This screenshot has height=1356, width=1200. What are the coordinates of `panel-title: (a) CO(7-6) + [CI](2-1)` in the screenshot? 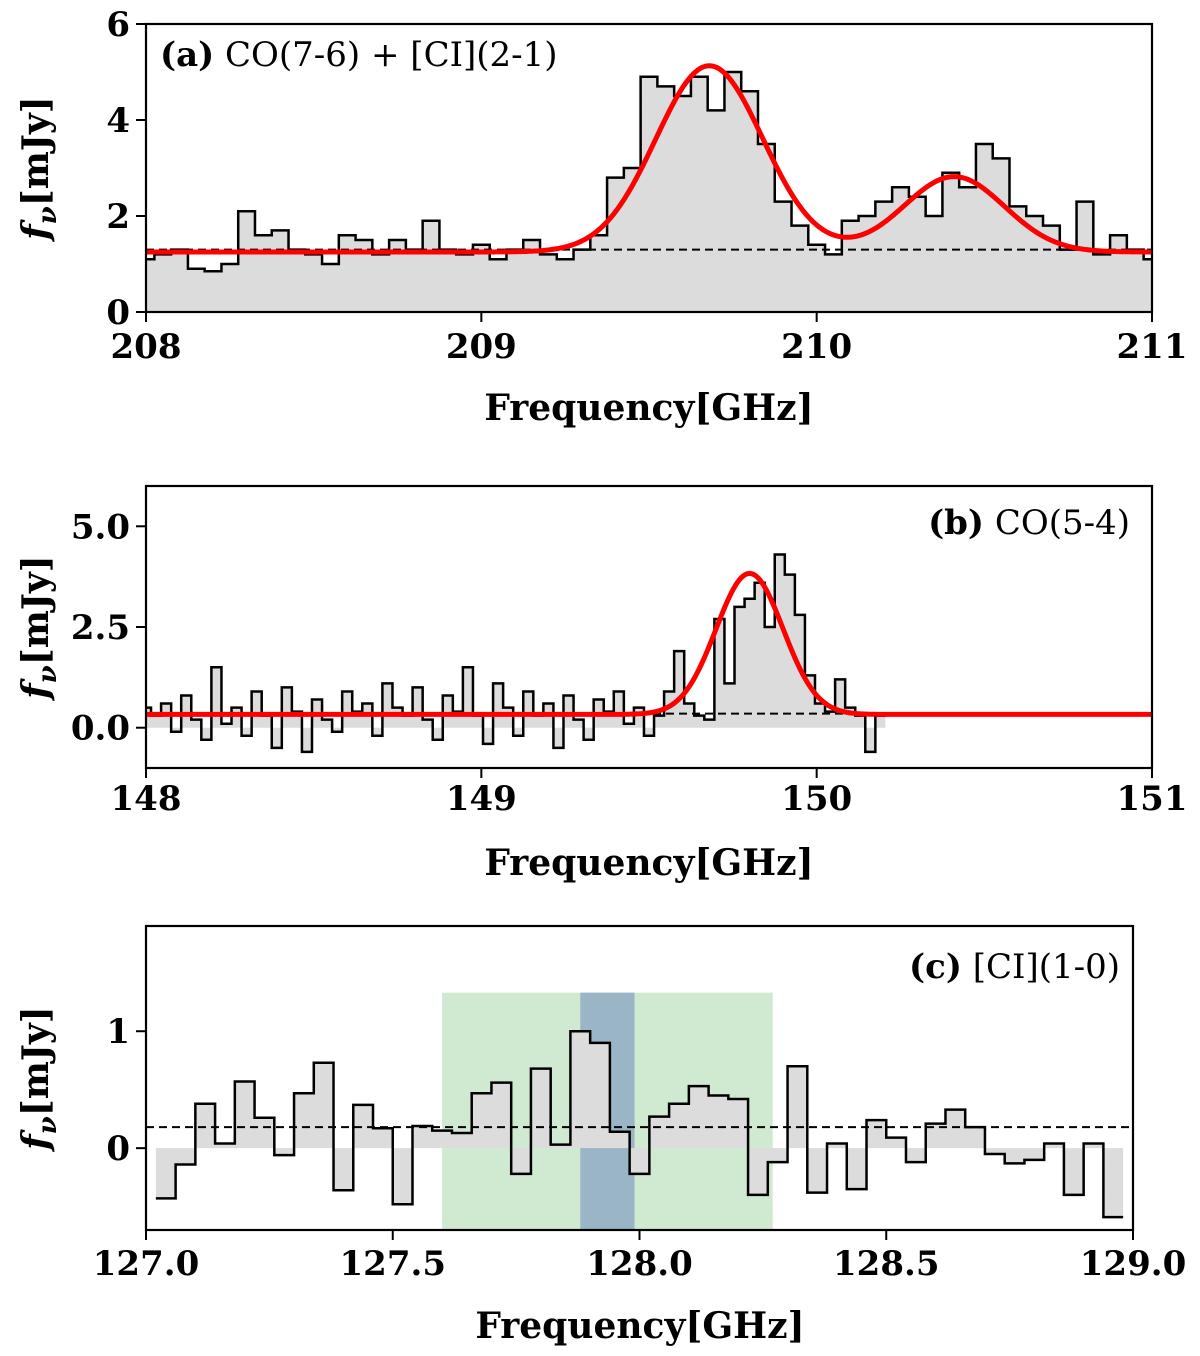 It's located at (359, 55).